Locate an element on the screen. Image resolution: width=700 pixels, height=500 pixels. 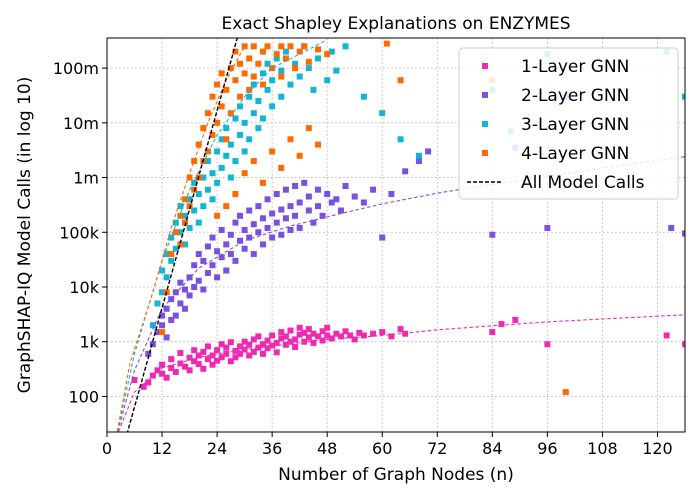
x-tick-label: 0 is located at coordinates (107, 448).